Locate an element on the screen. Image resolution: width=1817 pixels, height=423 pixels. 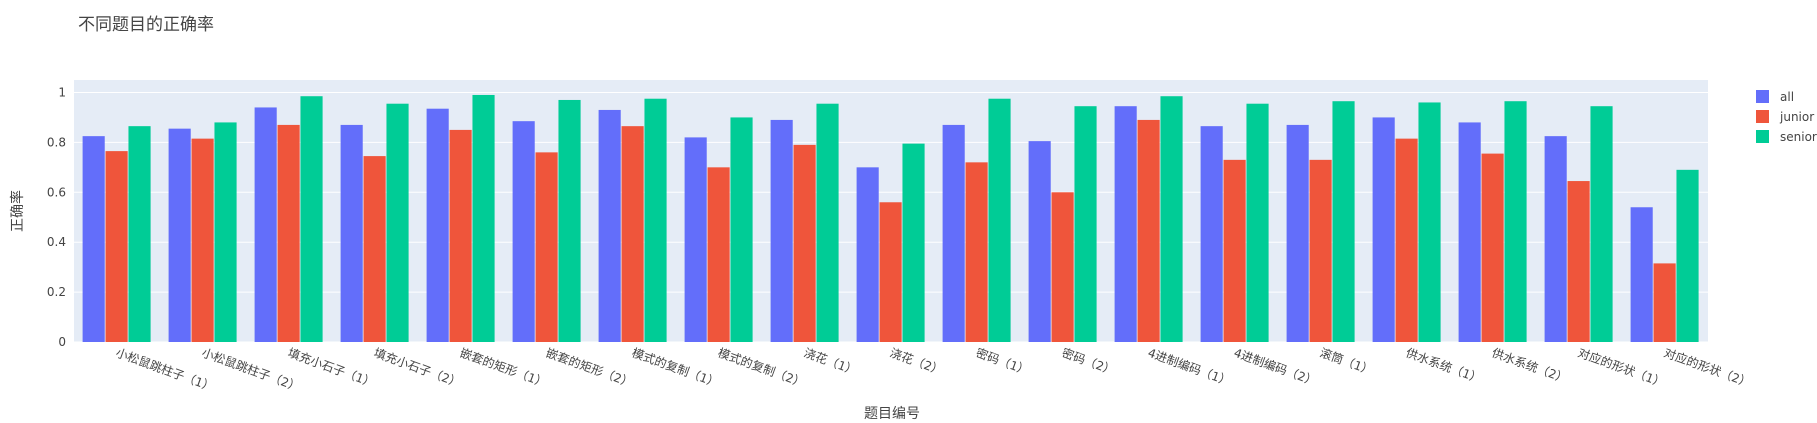
y-tick-label: 0 is located at coordinates (62, 342).